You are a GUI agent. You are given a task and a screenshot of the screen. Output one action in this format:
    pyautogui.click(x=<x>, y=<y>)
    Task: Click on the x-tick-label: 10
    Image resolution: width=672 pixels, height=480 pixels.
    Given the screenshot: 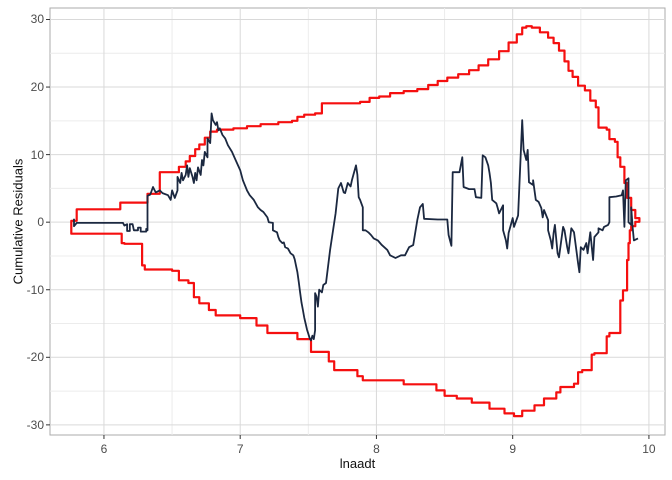 What is the action you would take?
    pyautogui.click(x=649, y=449)
    